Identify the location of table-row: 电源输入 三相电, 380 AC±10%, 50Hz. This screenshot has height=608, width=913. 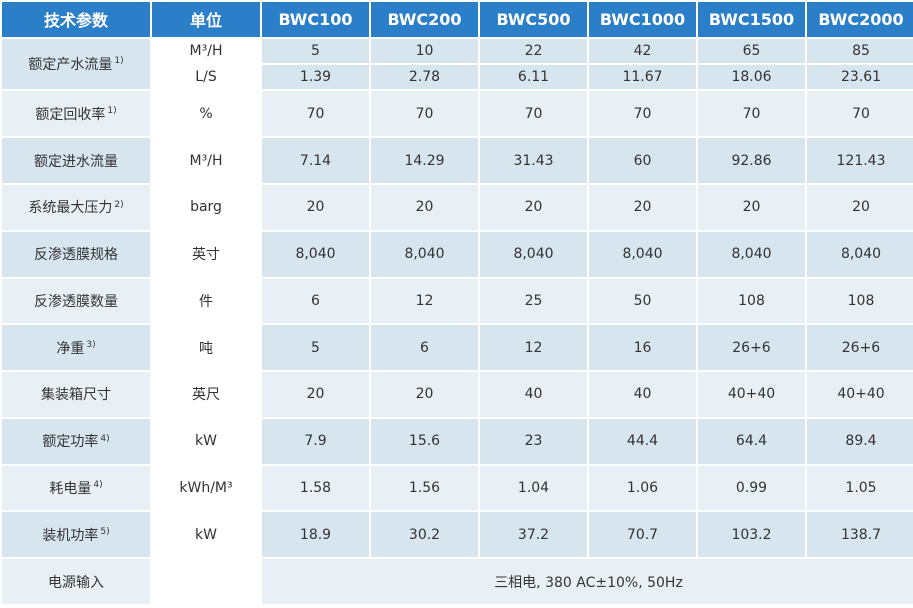
(457, 581).